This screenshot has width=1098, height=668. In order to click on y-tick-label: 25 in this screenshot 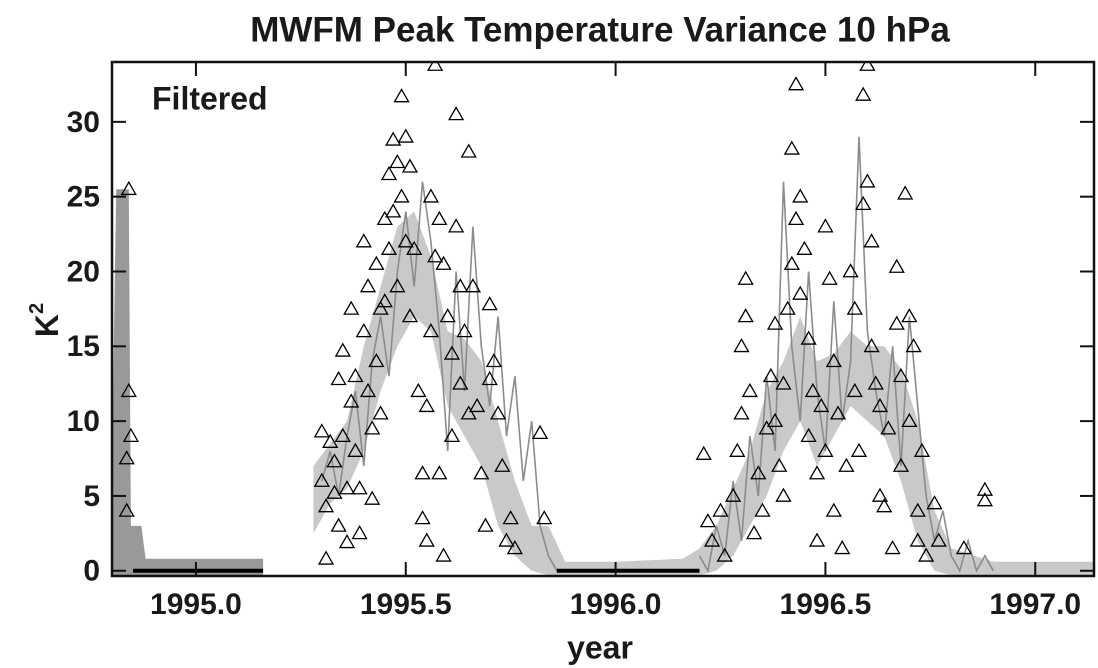, I will do `click(83, 197)`.